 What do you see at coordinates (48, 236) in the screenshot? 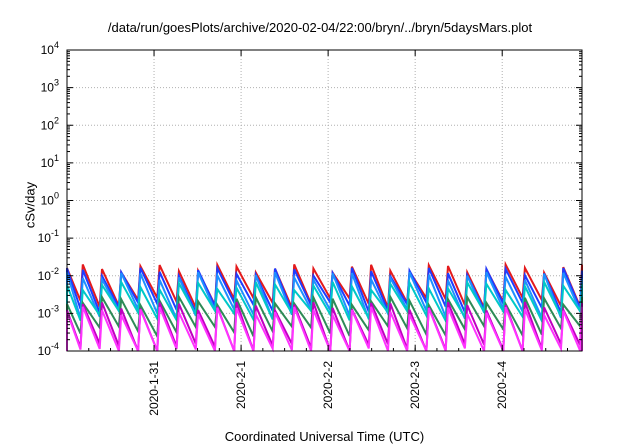
I see `y-tick-label: 10⁻¹` at bounding box center [48, 236].